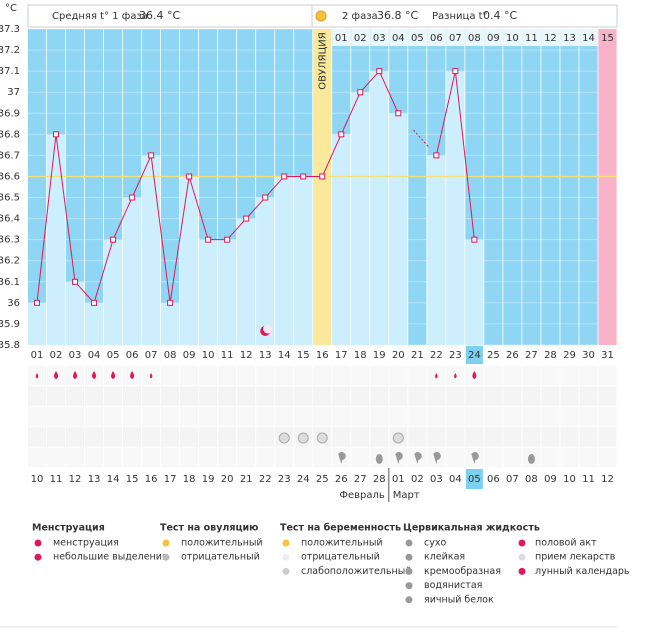  I want to click on ovulation-label: ОВУЛЯЦИЯ, so click(322, 61).